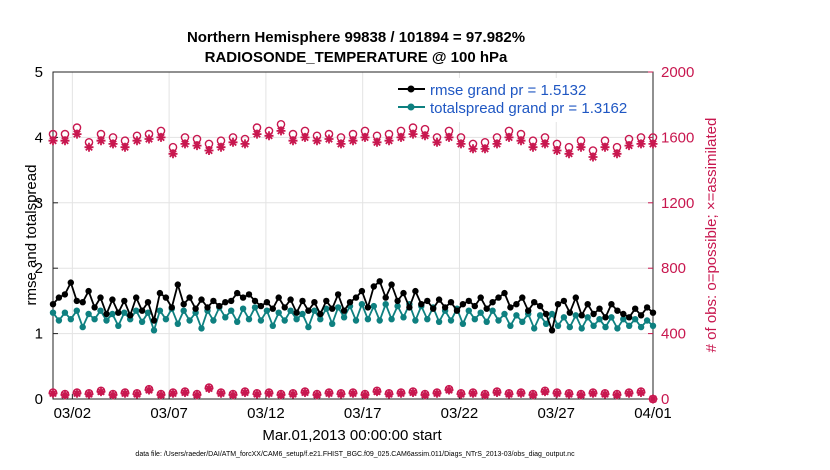  What do you see at coordinates (353, 306) in the screenshot?
I see `series-line-rmse` at bounding box center [353, 306].